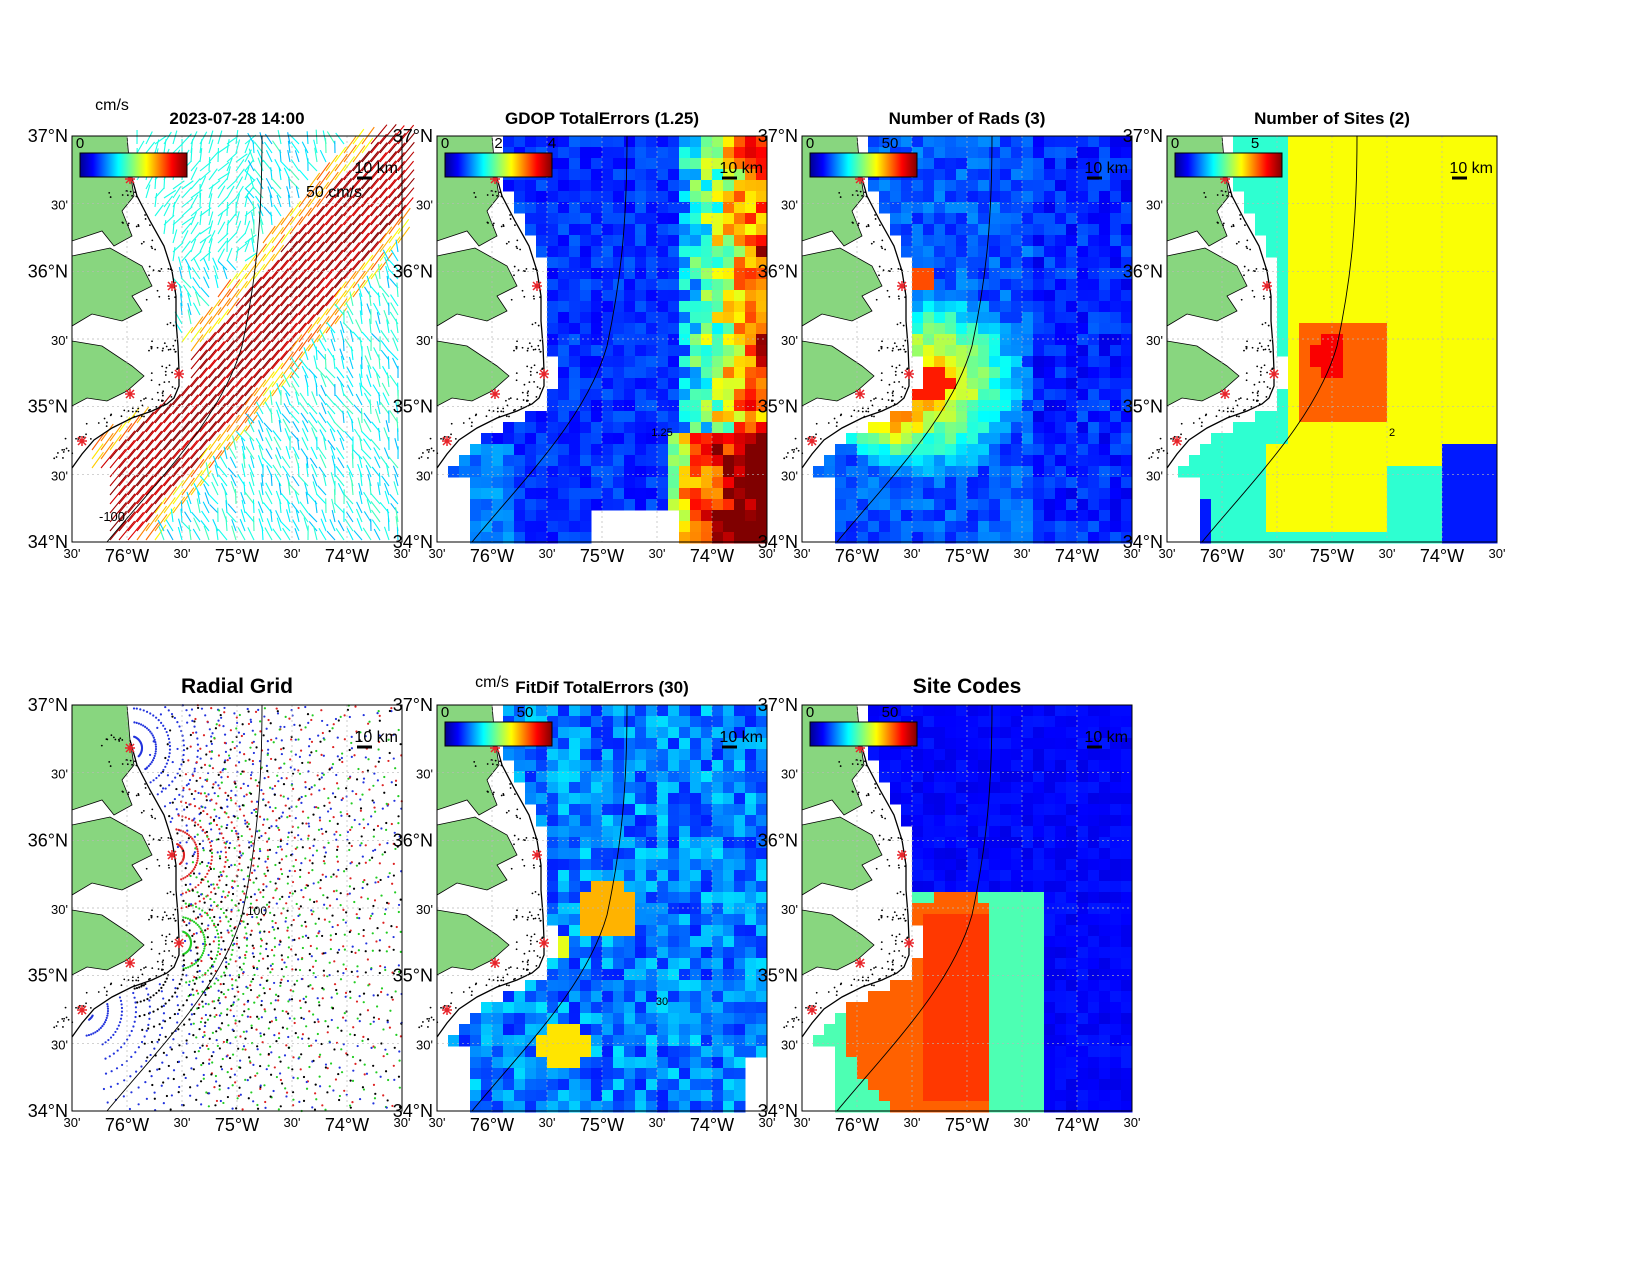  Describe the element at coordinates (257, 911) in the screenshot. I see `depth-contour-label: 100` at that location.